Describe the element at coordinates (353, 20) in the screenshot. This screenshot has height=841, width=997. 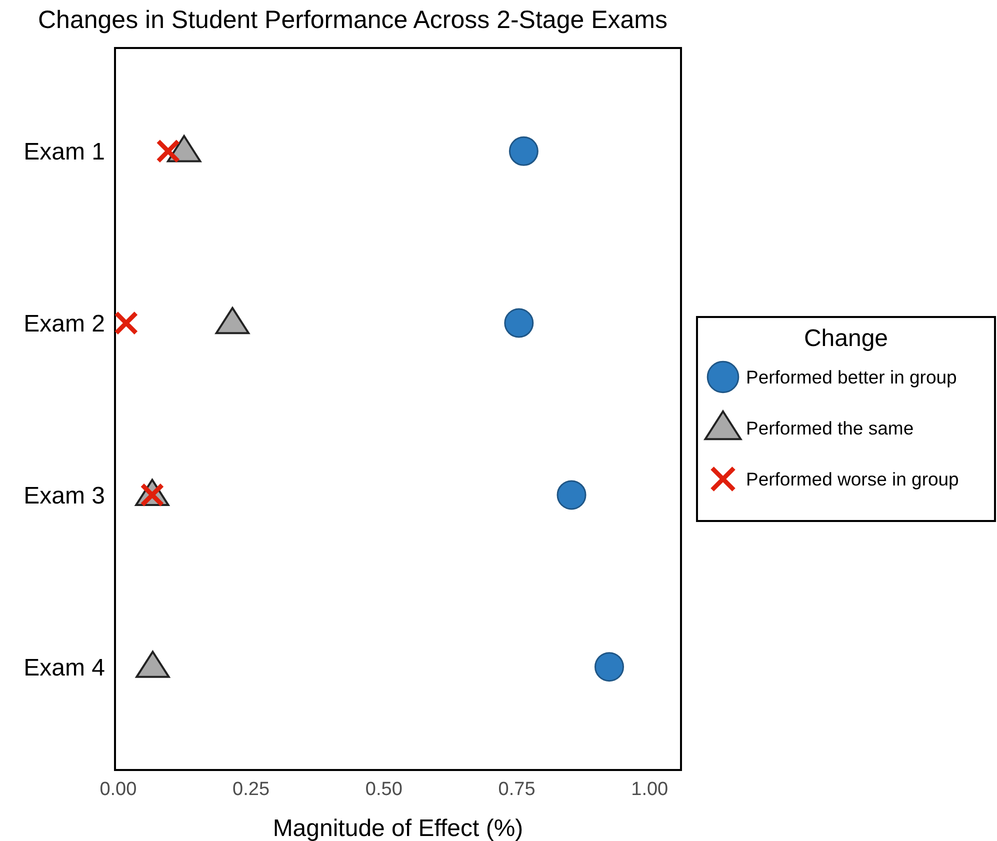
I see `chart-title: Changes in Student Performance Across 2-Stage Exams` at that location.